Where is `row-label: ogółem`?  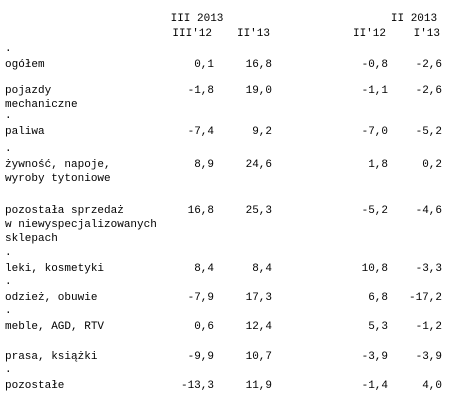 row-label: ogółem is located at coordinates (25, 65).